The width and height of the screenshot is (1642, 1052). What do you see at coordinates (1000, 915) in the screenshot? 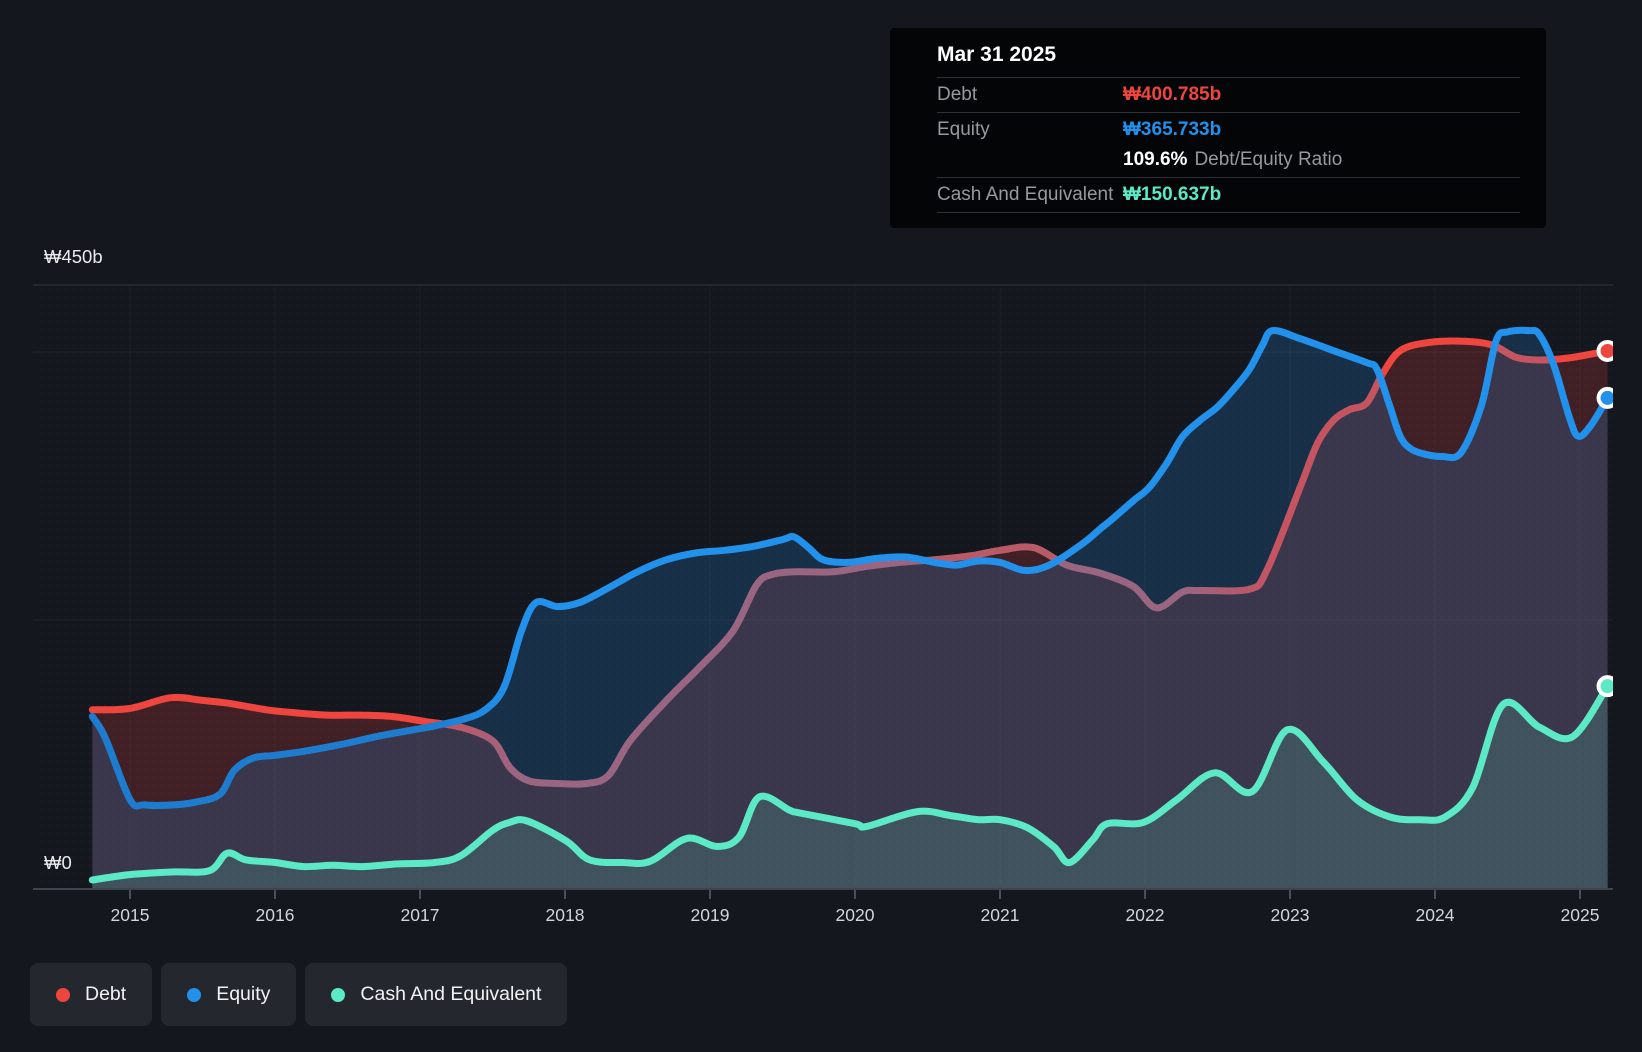
I see `x-axis-label-2021: 2021` at bounding box center [1000, 915].